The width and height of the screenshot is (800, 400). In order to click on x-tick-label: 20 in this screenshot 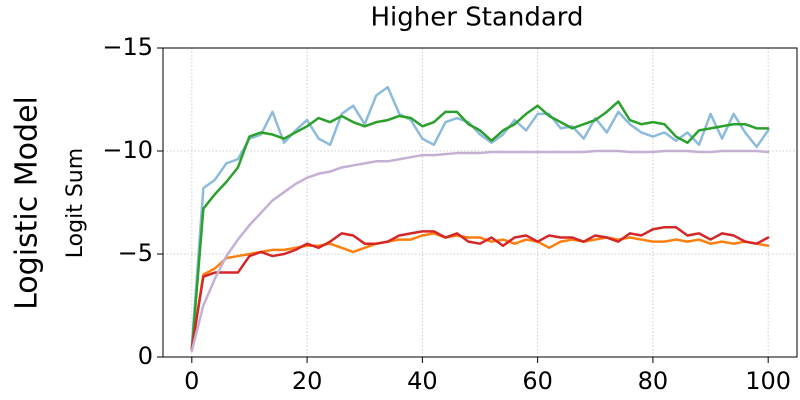, I will do `click(307, 381)`.